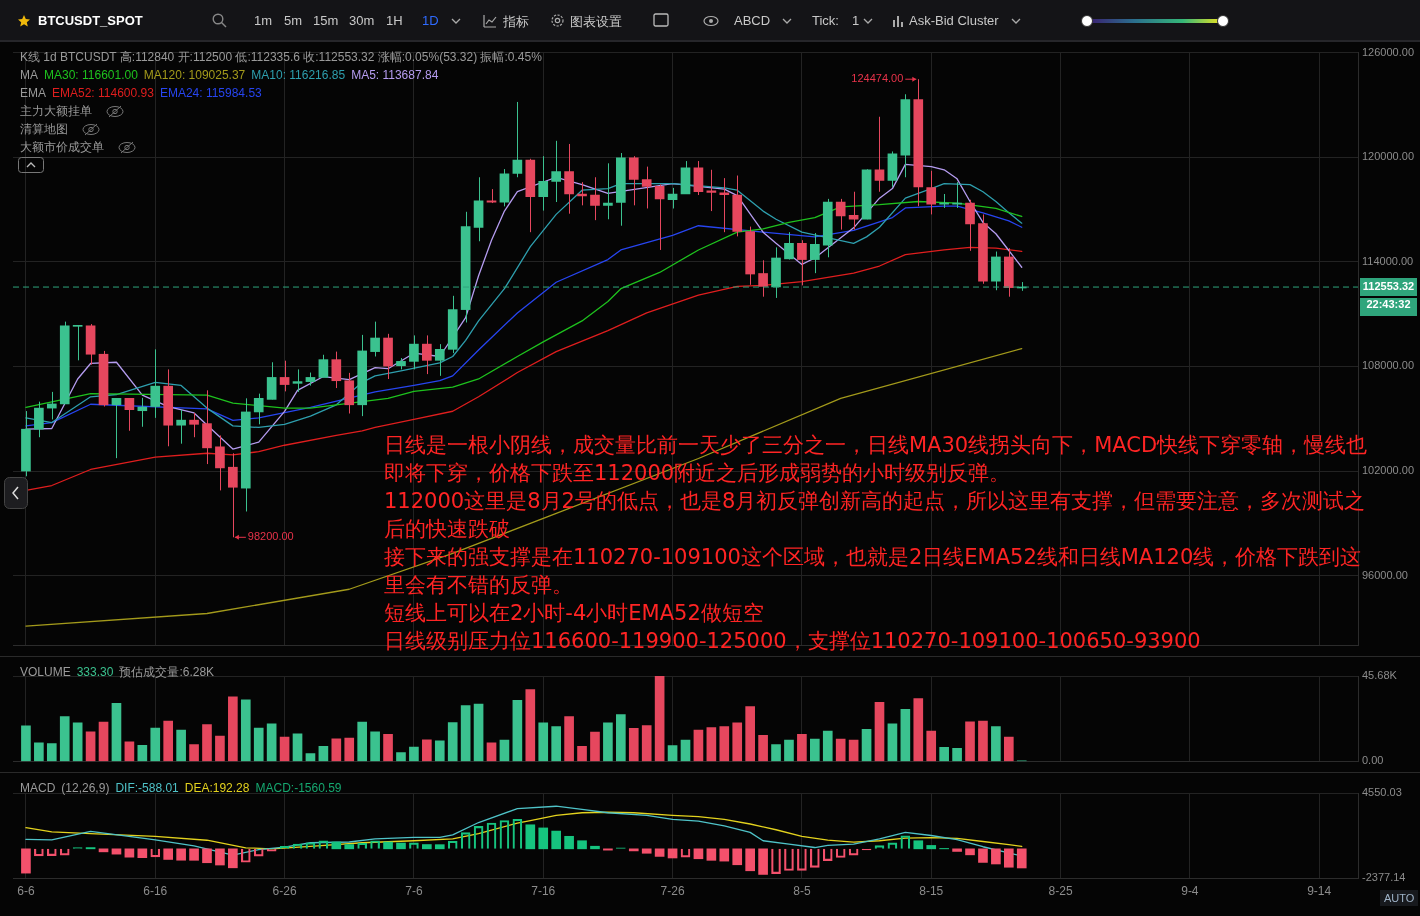  What do you see at coordinates (1388, 156) in the screenshot?
I see `y-tick-label: 120000.00` at bounding box center [1388, 156].